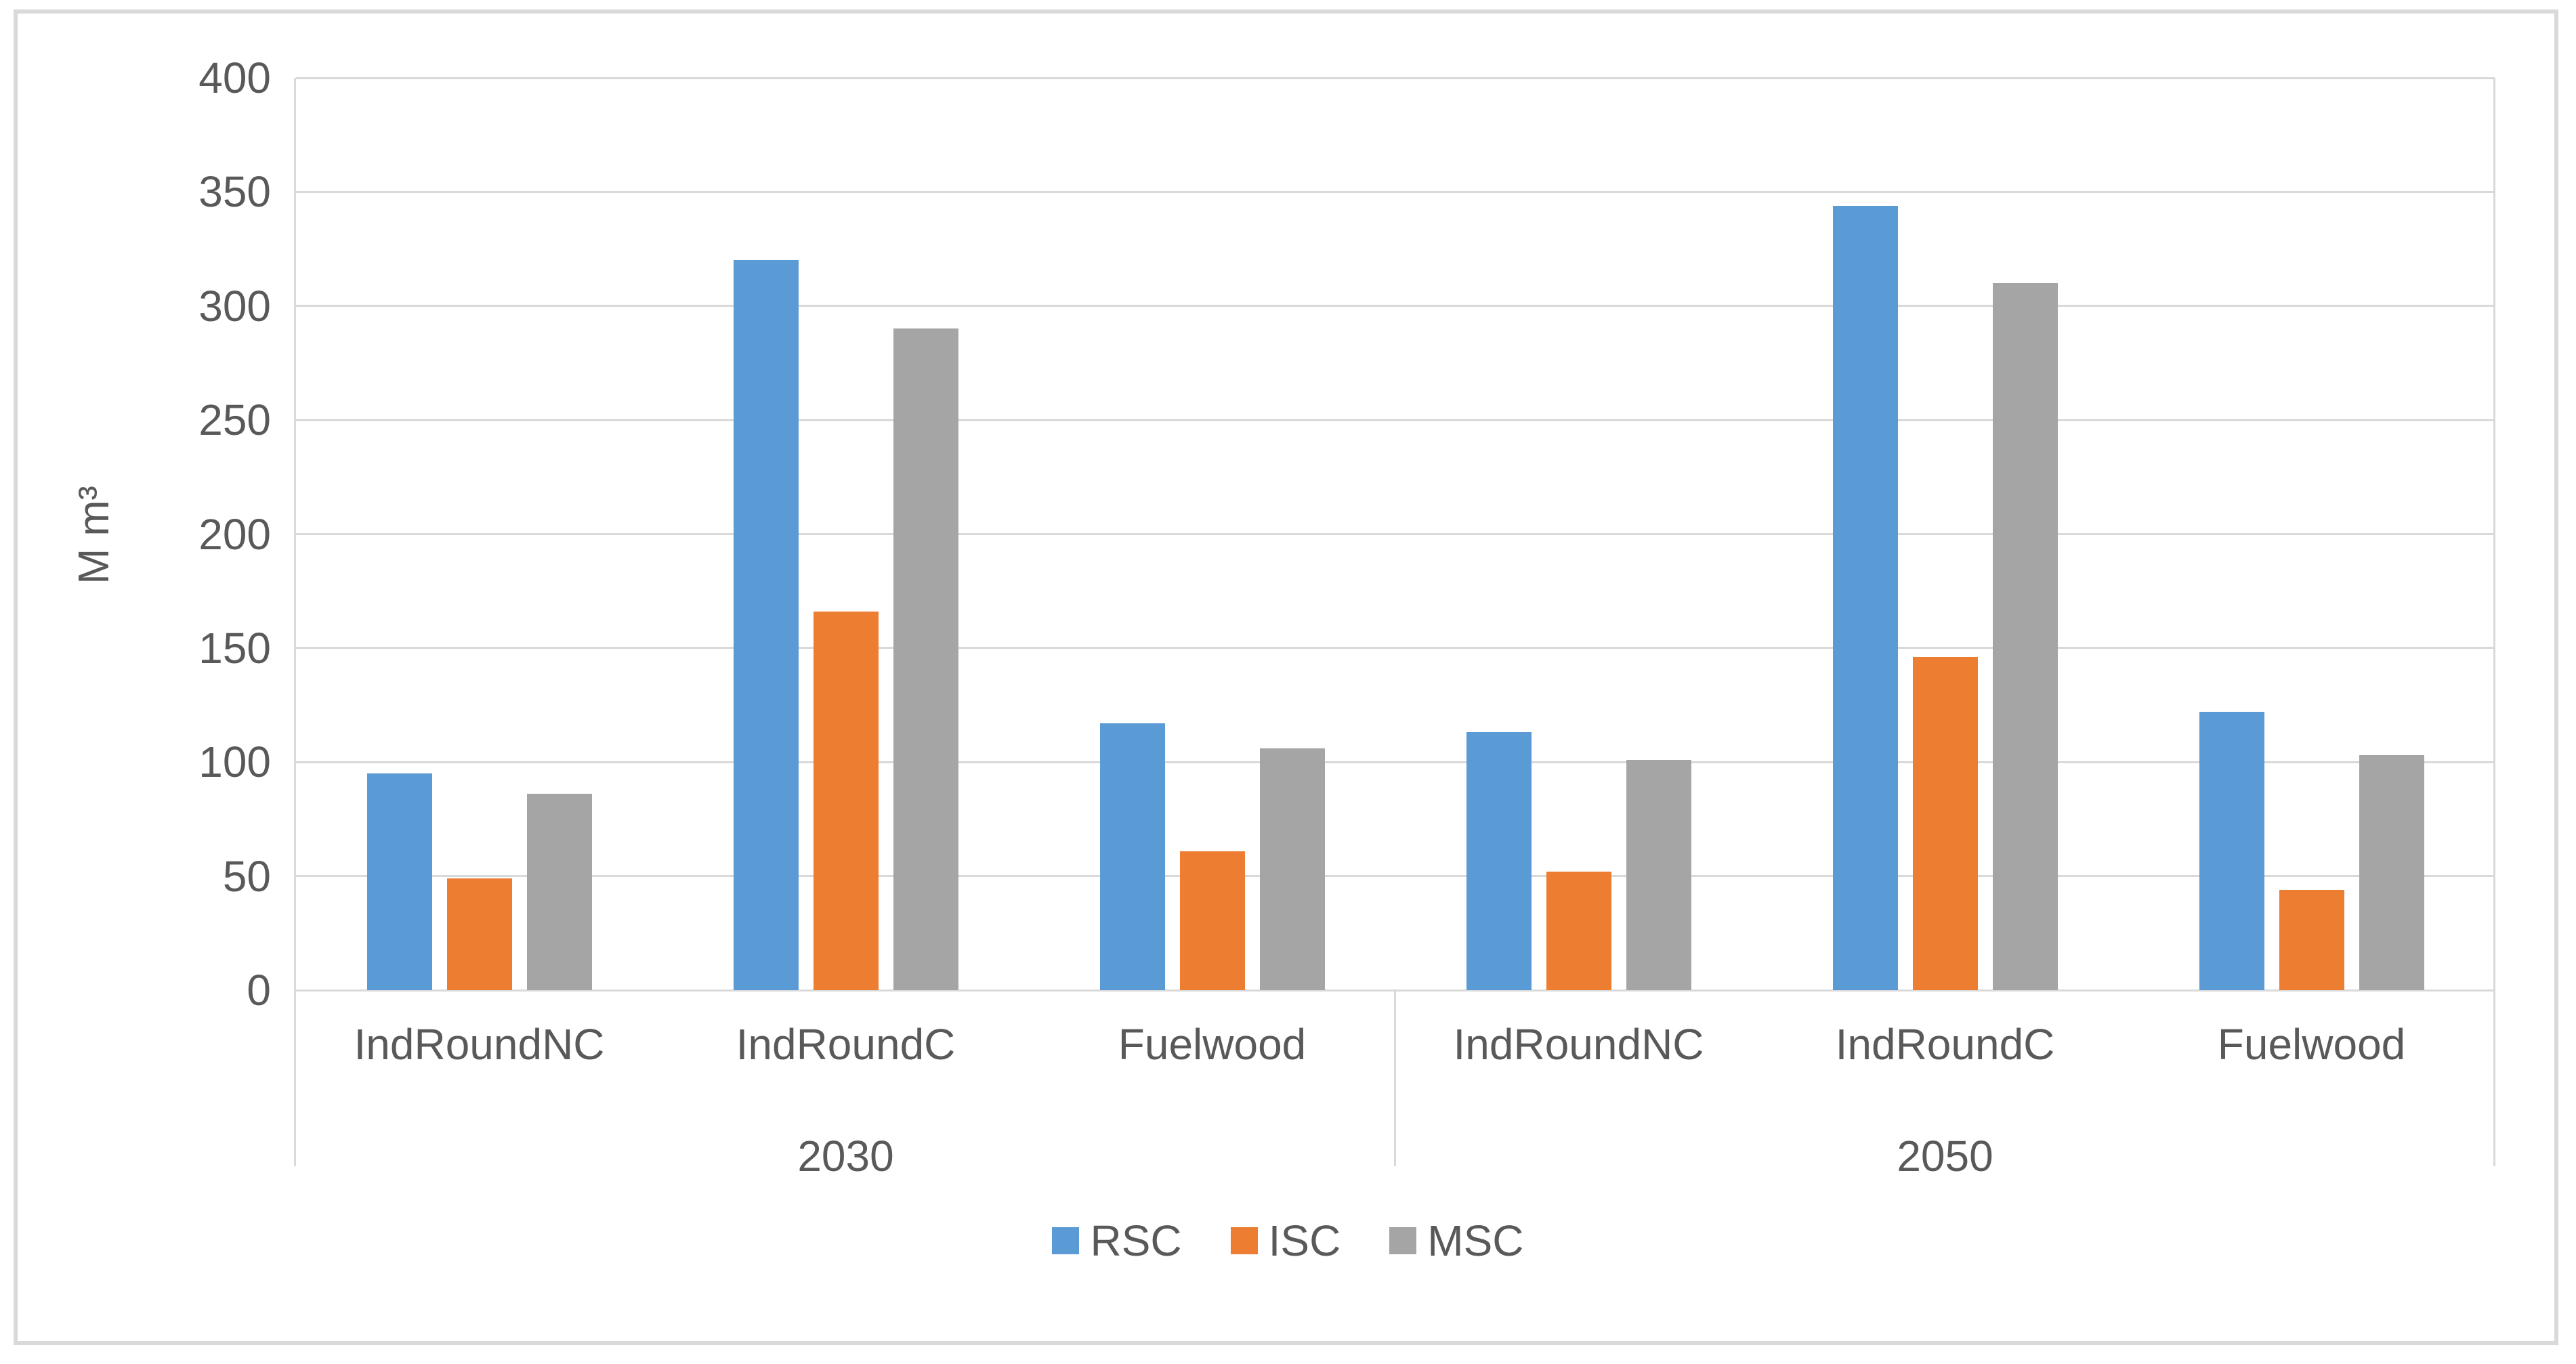 The image size is (2576, 1364). Describe the element at coordinates (1865, 597) in the screenshot. I see `bar-rsc-2050-indroundc` at that location.